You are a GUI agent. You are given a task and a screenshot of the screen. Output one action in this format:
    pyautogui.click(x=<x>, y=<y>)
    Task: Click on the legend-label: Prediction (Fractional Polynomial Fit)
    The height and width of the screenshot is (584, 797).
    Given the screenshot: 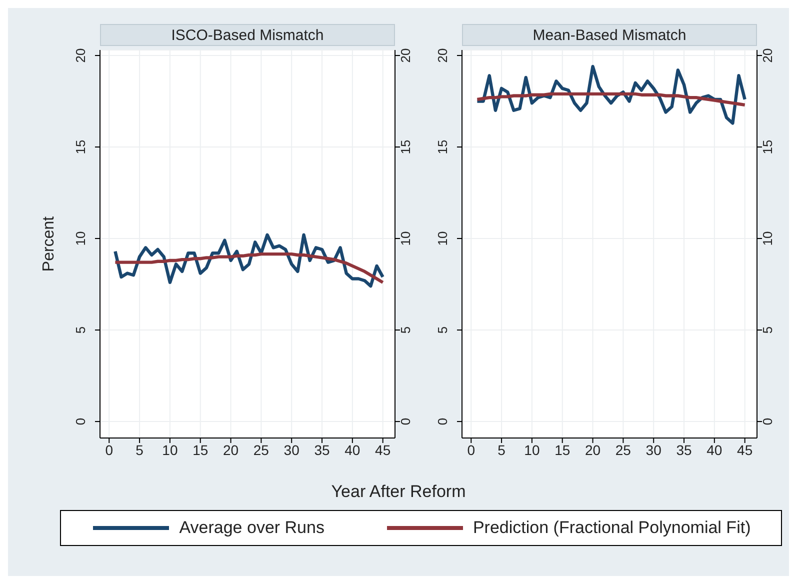 What is the action you would take?
    pyautogui.click(x=611, y=528)
    